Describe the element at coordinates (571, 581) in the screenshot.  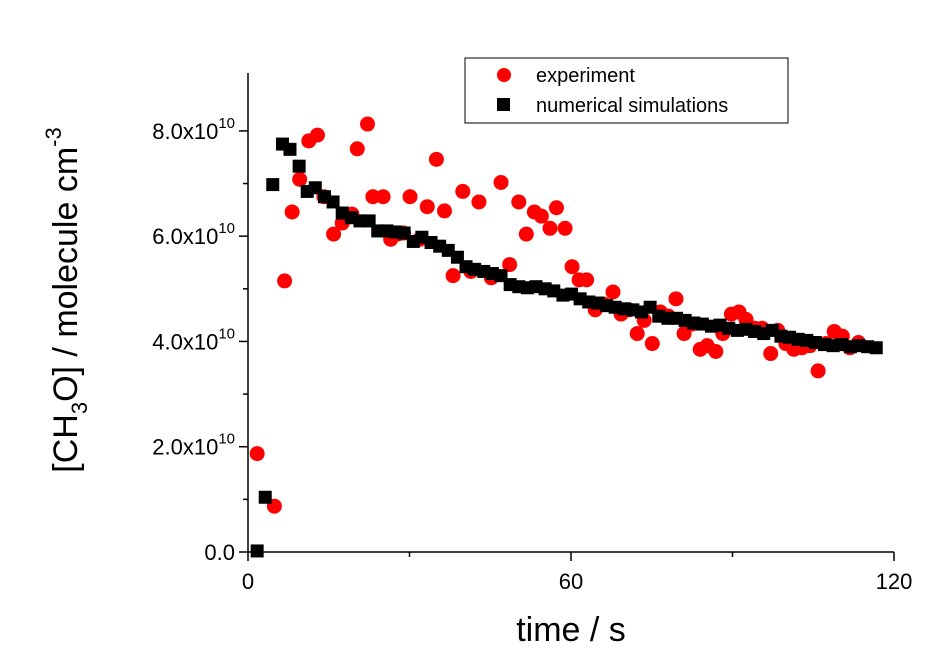
I see `x-tick-label: 60` at that location.